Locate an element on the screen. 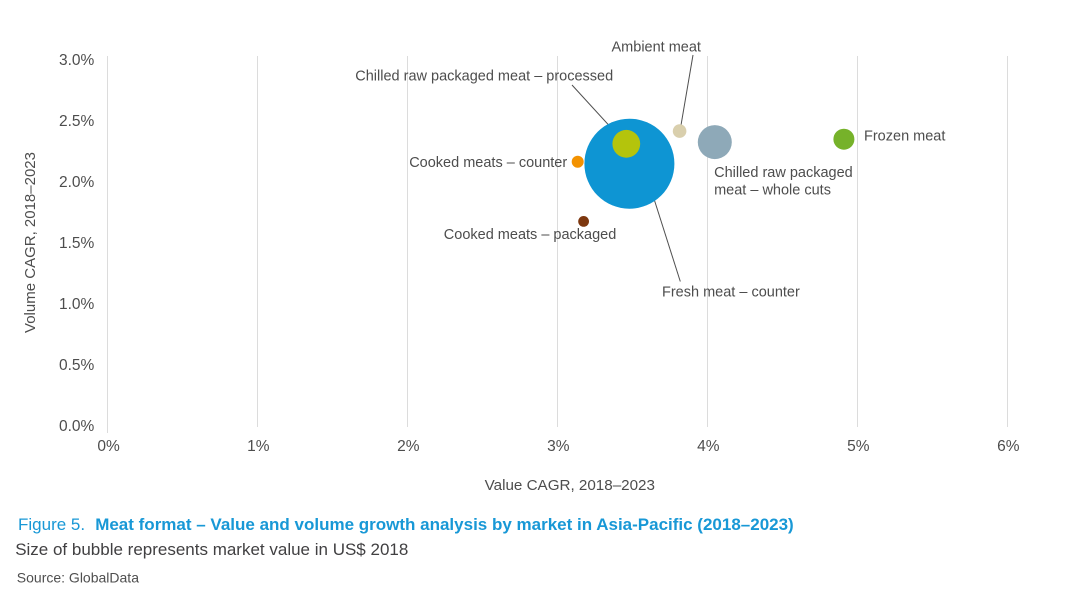 This screenshot has width=1071, height=602. svg-text: Cooked meats – counter is located at coordinates (488, 163).